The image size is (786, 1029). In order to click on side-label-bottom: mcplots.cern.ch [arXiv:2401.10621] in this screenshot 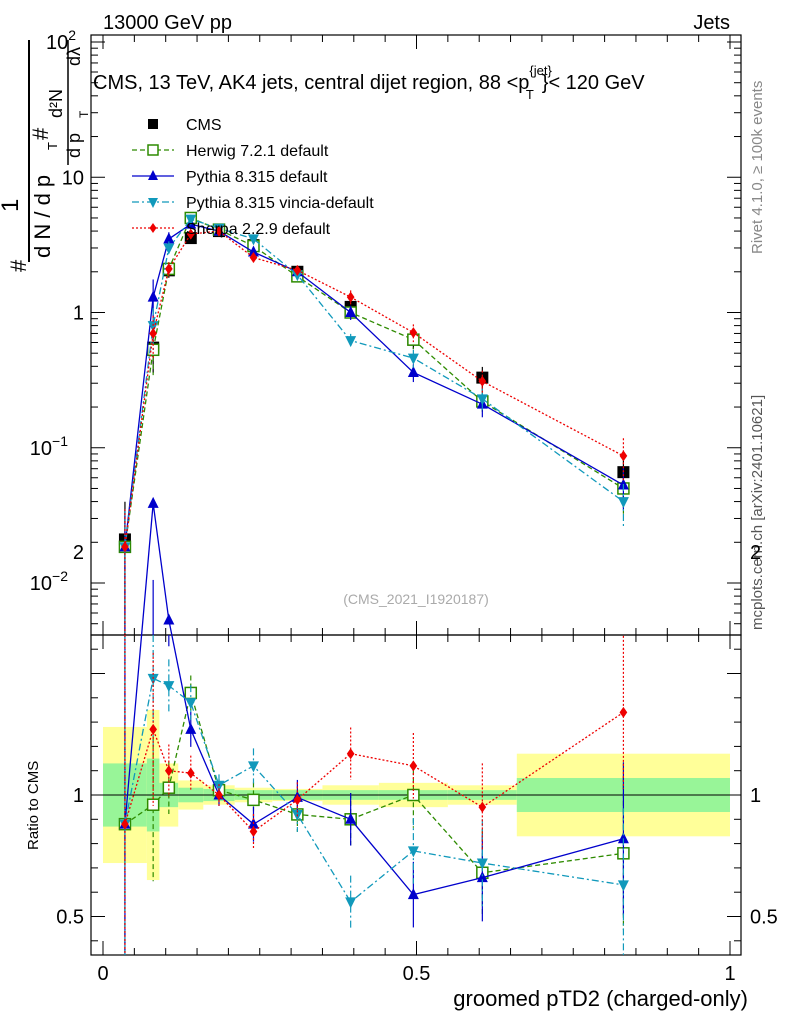, I will do `click(757, 512)`.